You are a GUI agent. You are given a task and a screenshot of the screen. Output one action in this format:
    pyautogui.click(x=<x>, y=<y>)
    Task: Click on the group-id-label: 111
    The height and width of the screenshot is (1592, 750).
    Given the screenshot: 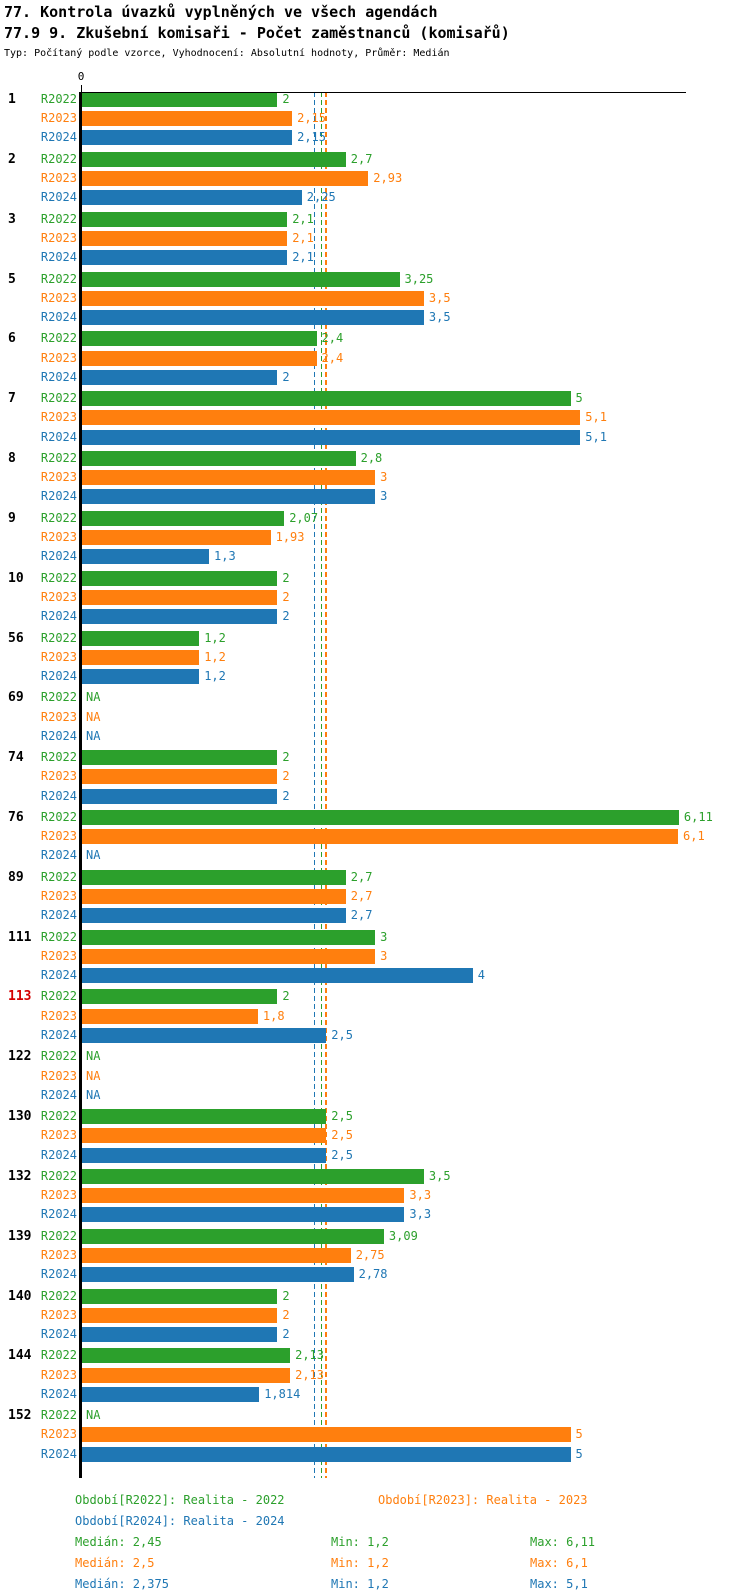 What is the action you would take?
    pyautogui.click(x=20, y=937)
    